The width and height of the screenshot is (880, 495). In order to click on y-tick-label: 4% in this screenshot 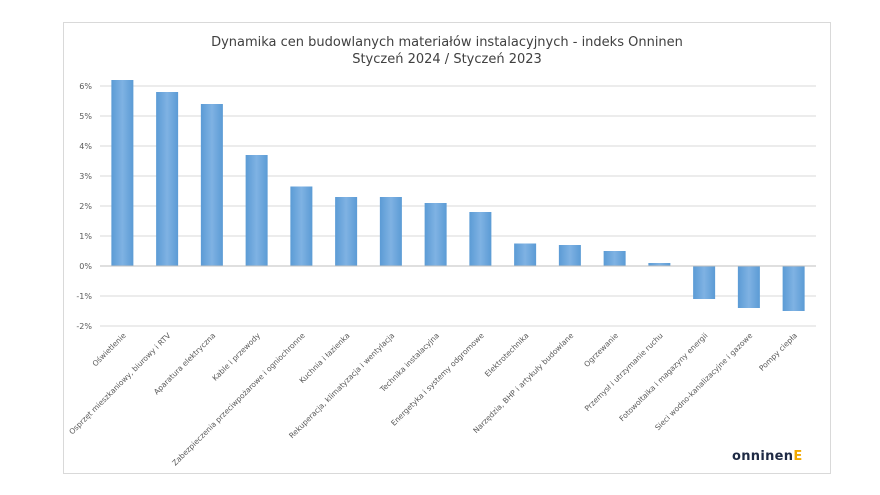, I will do `click(85, 146)`.